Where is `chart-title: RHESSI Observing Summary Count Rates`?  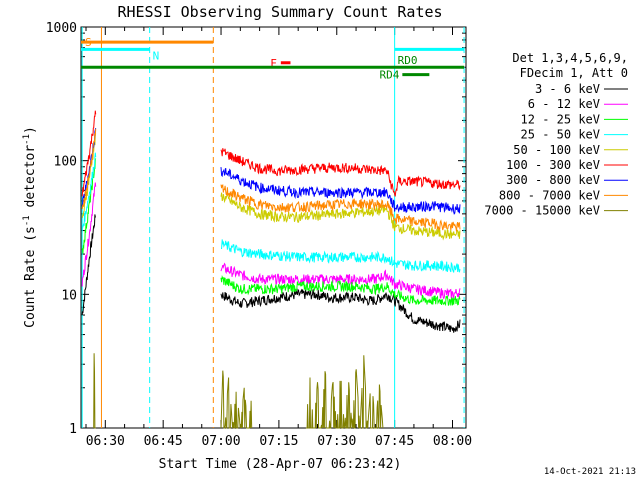
chart-title: RHESSI Observing Summary Count Rates is located at coordinates (279, 12).